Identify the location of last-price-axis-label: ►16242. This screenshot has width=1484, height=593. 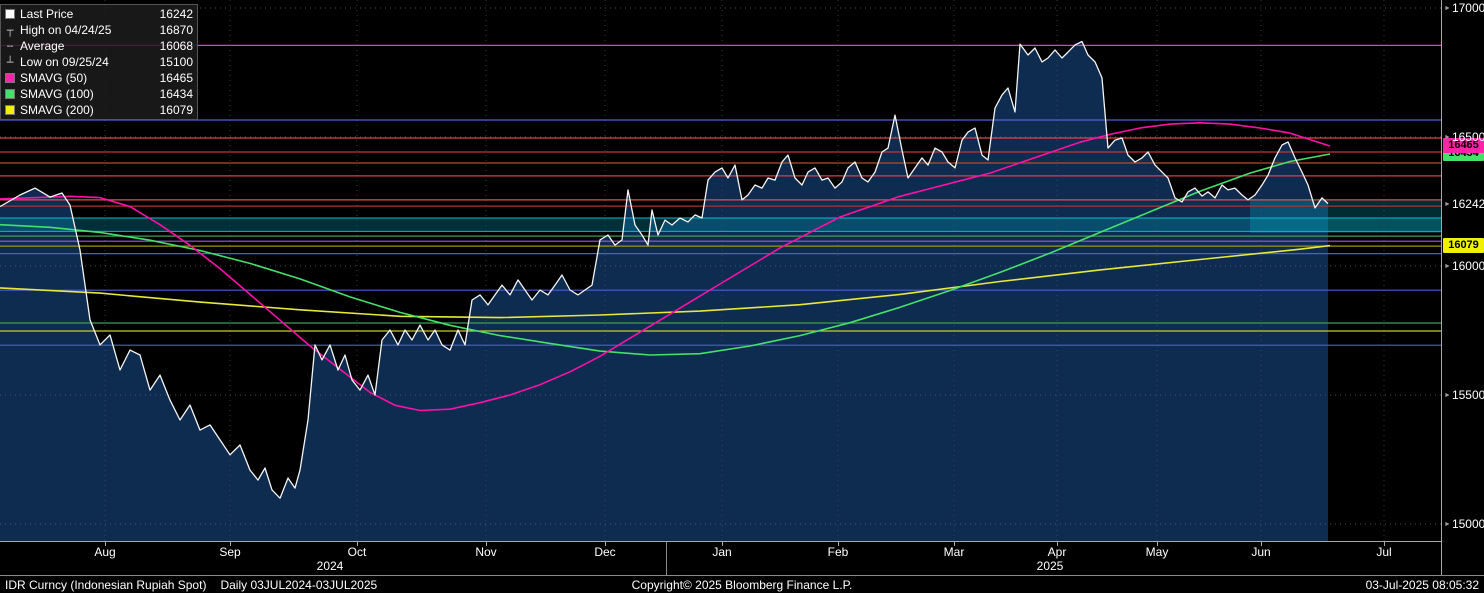
(1464, 204).